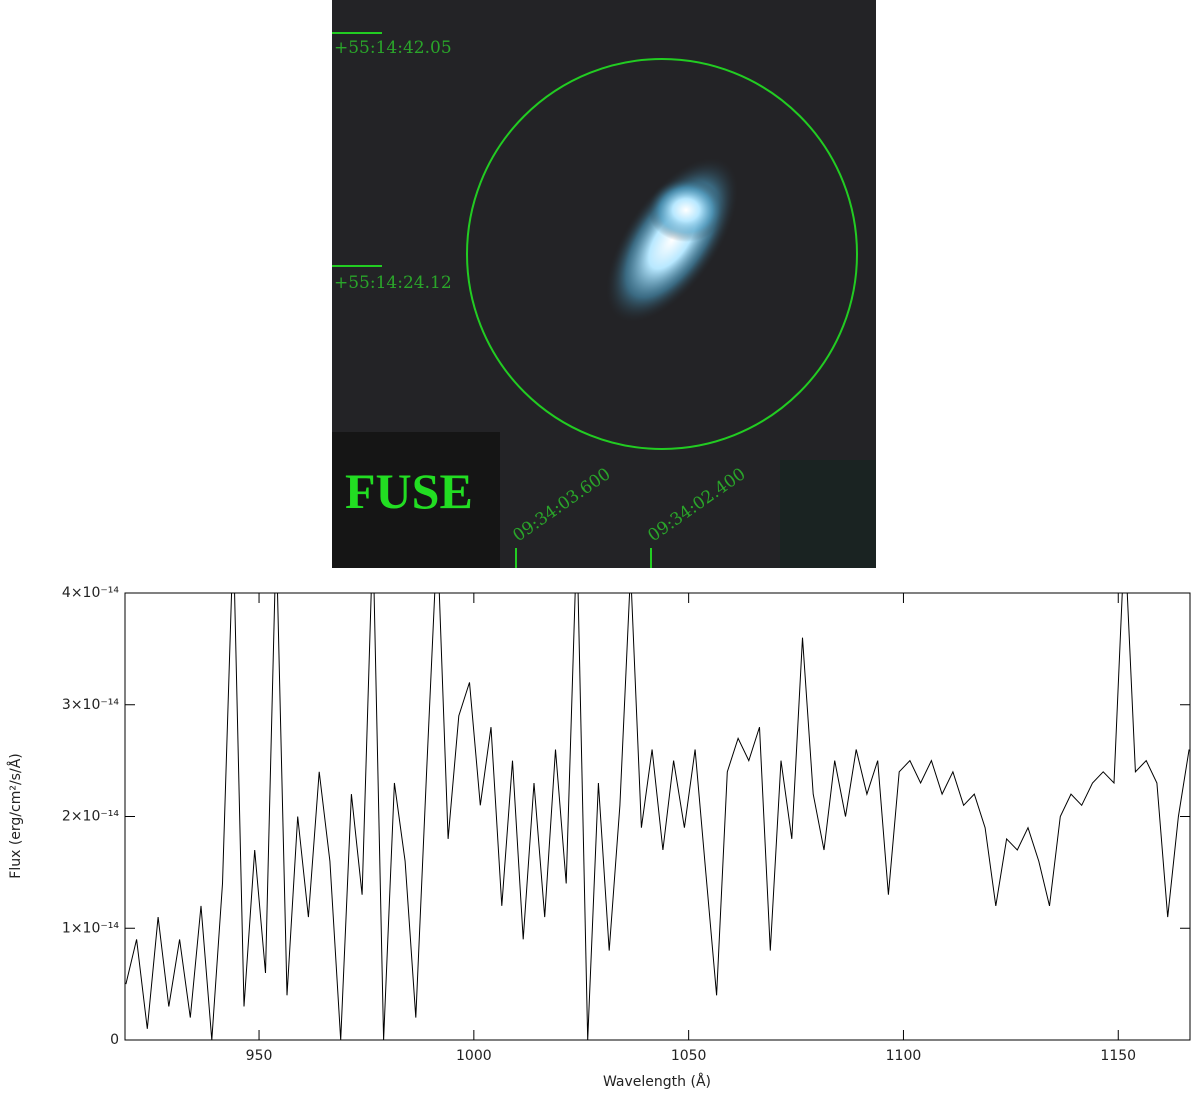 The image size is (1200, 1096). Describe the element at coordinates (393, 48) in the screenshot. I see `dec-label: +55:14:42.05` at that location.